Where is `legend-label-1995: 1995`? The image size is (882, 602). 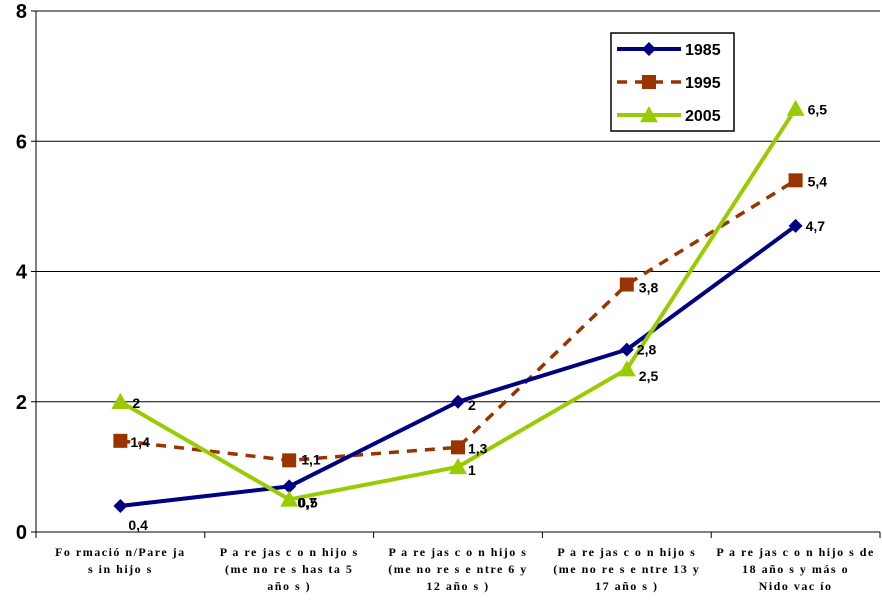 legend-label-1995: 1995 is located at coordinates (703, 83).